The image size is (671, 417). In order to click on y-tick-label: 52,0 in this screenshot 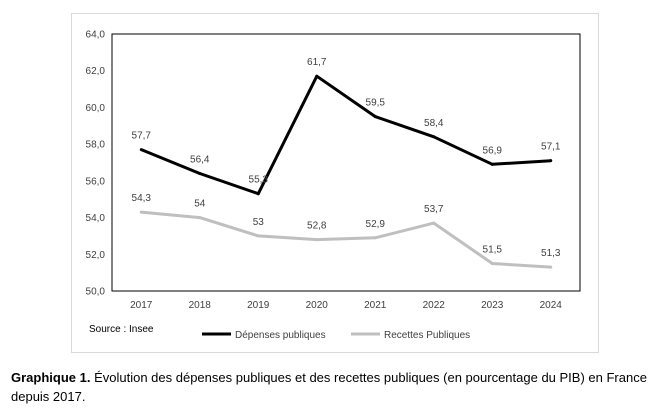, I will do `click(96, 255)`.